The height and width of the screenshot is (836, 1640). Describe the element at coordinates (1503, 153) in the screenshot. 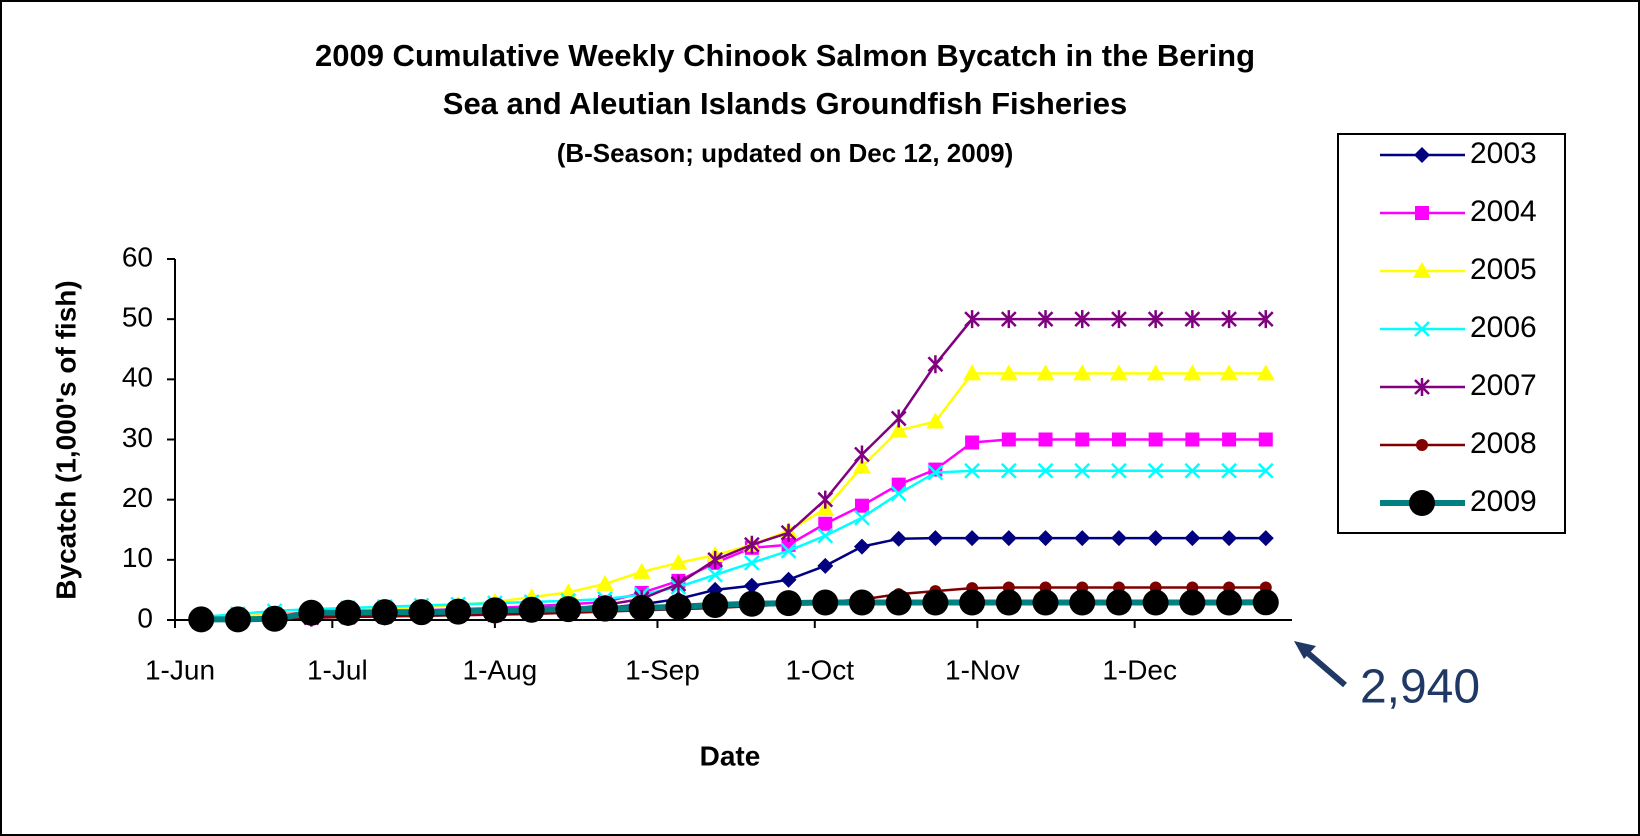

I see `legend-label: 2003` at that location.